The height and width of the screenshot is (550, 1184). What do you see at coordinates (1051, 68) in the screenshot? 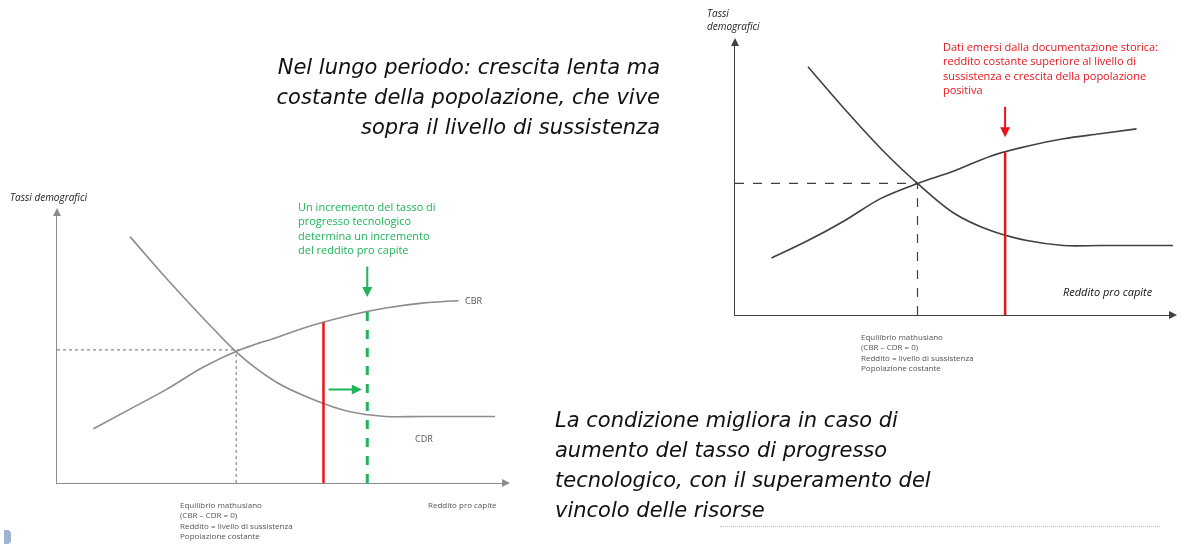
I see `annotation: Dati emersi dalla documentazione storica: reddito costante superiore al livello di sussistenza e crescita della popolazione positiva` at bounding box center [1051, 68].